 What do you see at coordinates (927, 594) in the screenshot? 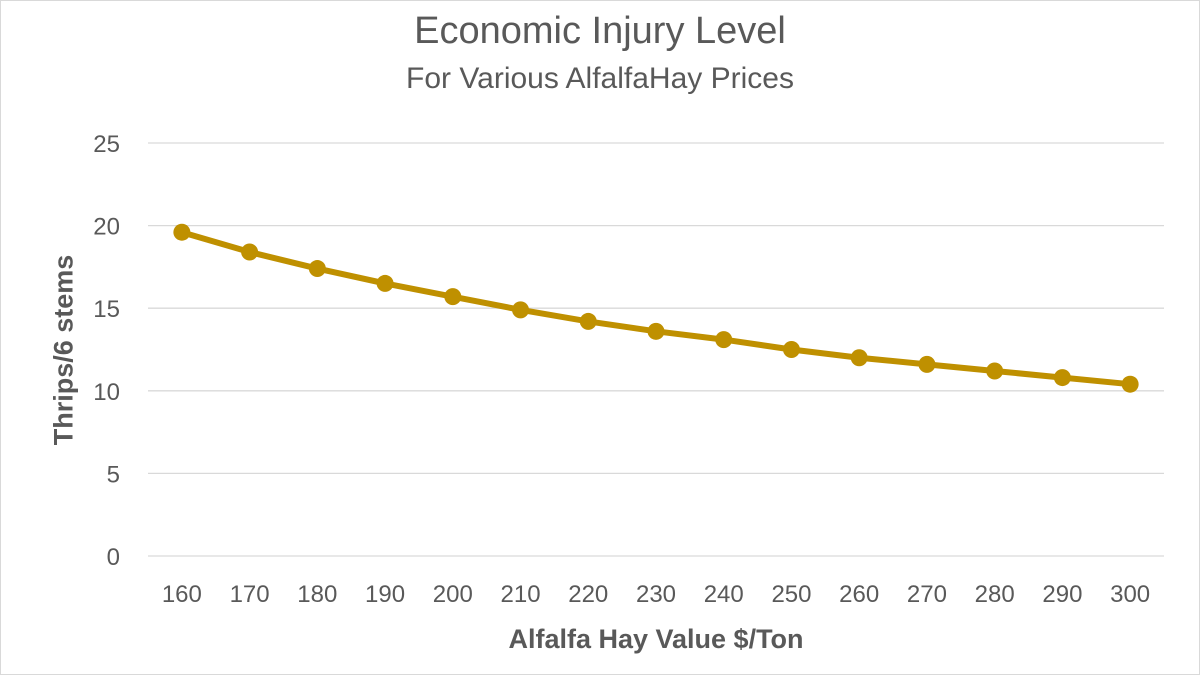
I see `x-tick-label: 270` at bounding box center [927, 594].